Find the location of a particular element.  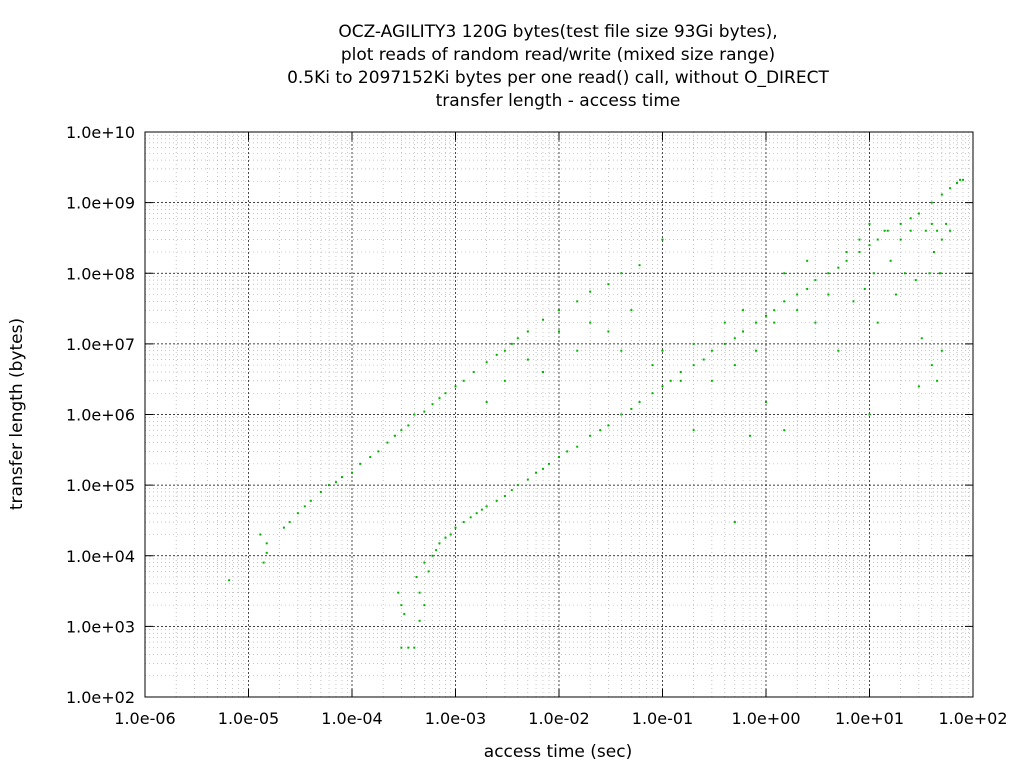

x-tick-label: 1.0e-02 is located at coordinates (558, 718).